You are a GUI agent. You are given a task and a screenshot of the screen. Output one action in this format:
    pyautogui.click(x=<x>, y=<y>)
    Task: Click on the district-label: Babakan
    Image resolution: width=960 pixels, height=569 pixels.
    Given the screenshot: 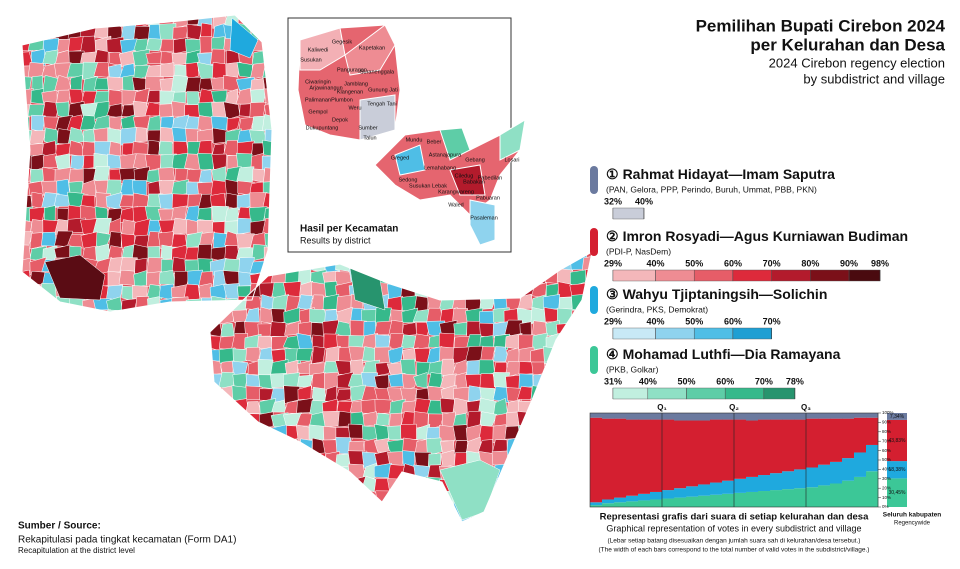 What is the action you would take?
    pyautogui.click(x=474, y=182)
    